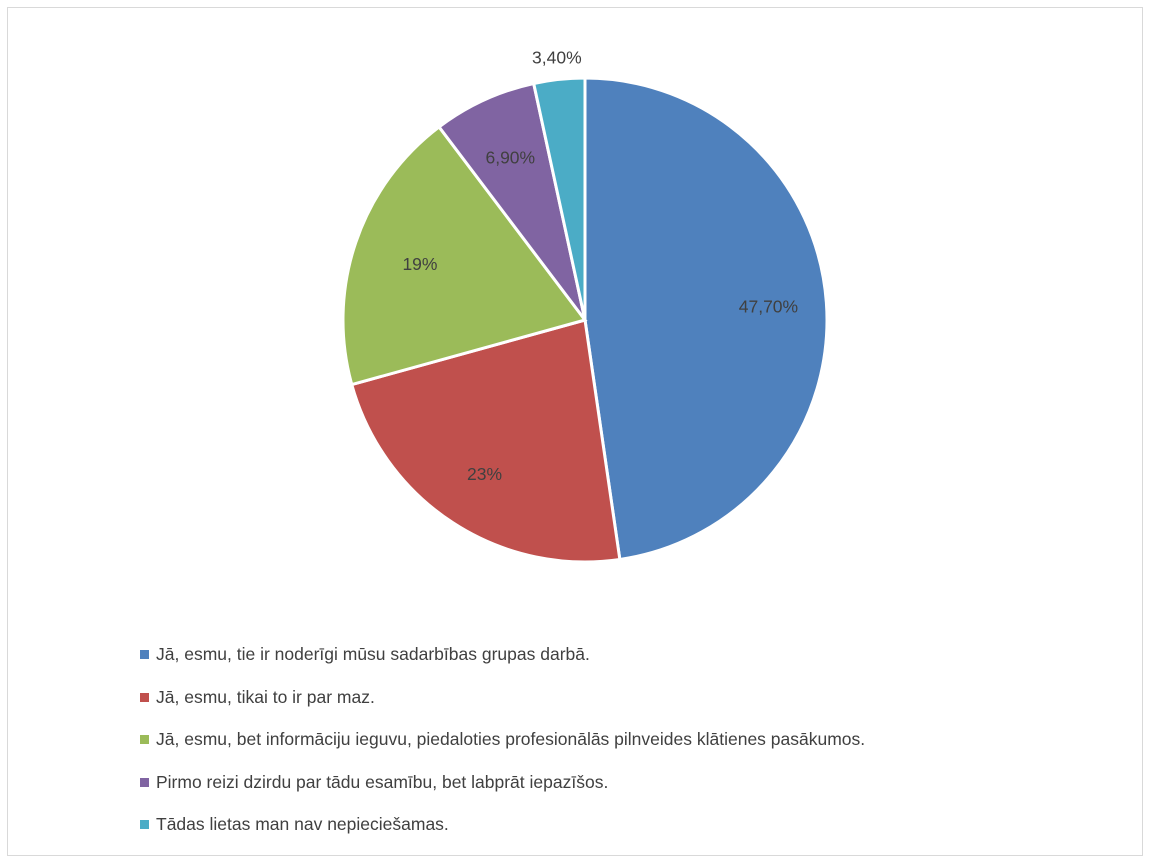  I want to click on data-label: 23%, so click(484, 474).